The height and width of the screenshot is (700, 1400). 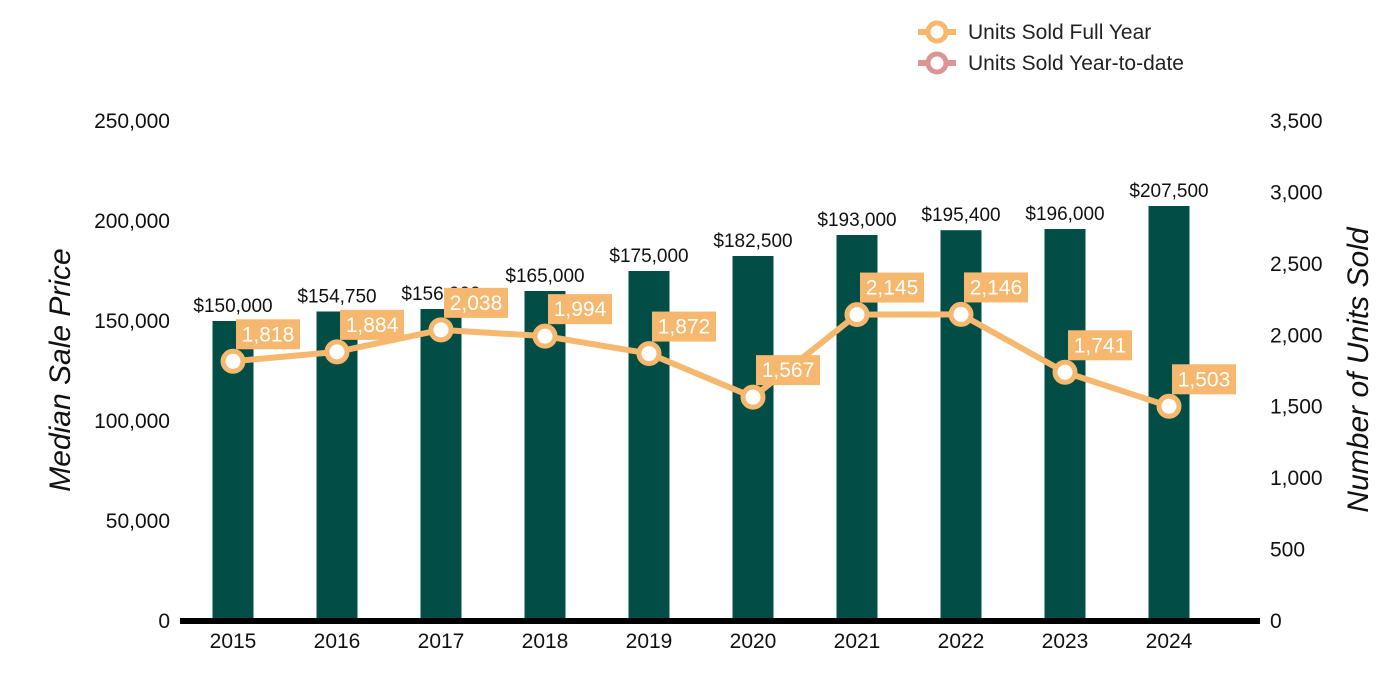 I want to click on line-series, so click(x=701, y=360).